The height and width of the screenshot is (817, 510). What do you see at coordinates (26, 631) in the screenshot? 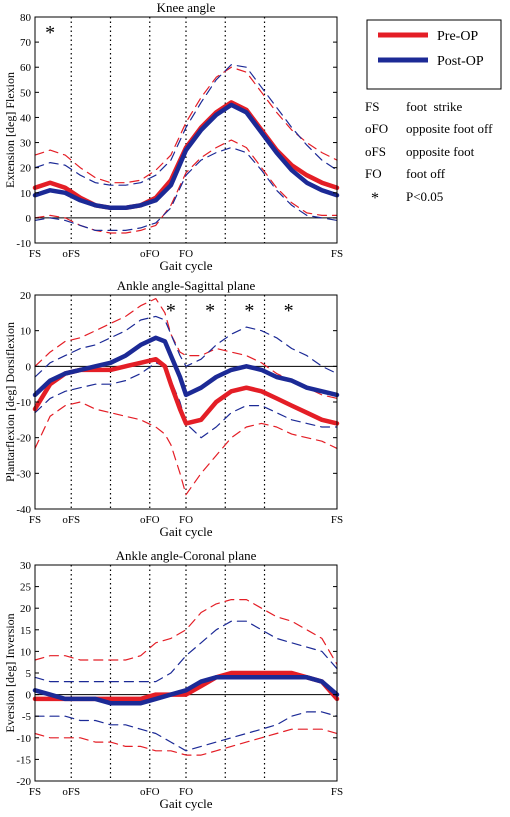
I see `y-tick-label: 15` at bounding box center [26, 631].